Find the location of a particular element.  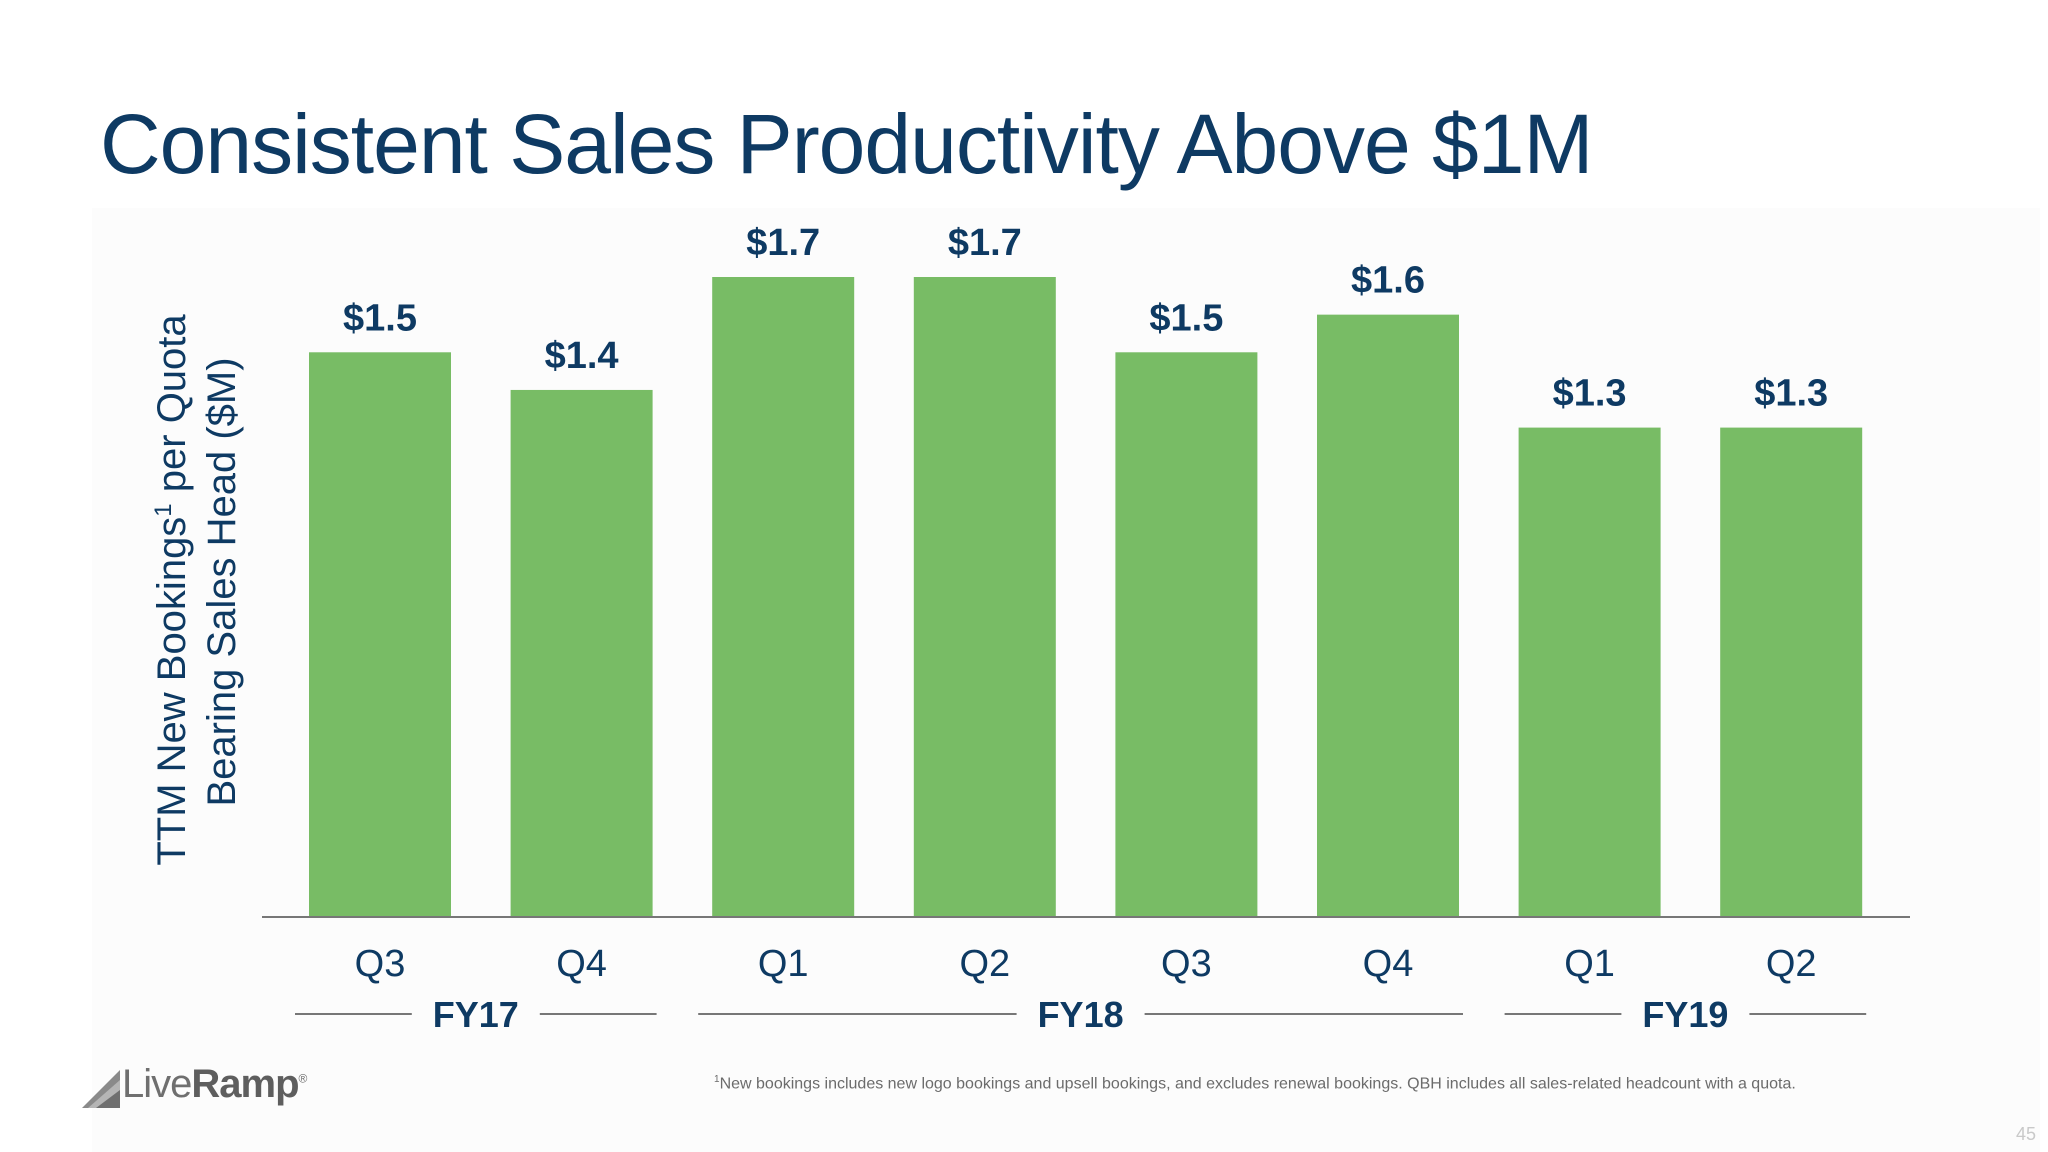

x-tick-label-5: Q3 is located at coordinates (1186, 964).